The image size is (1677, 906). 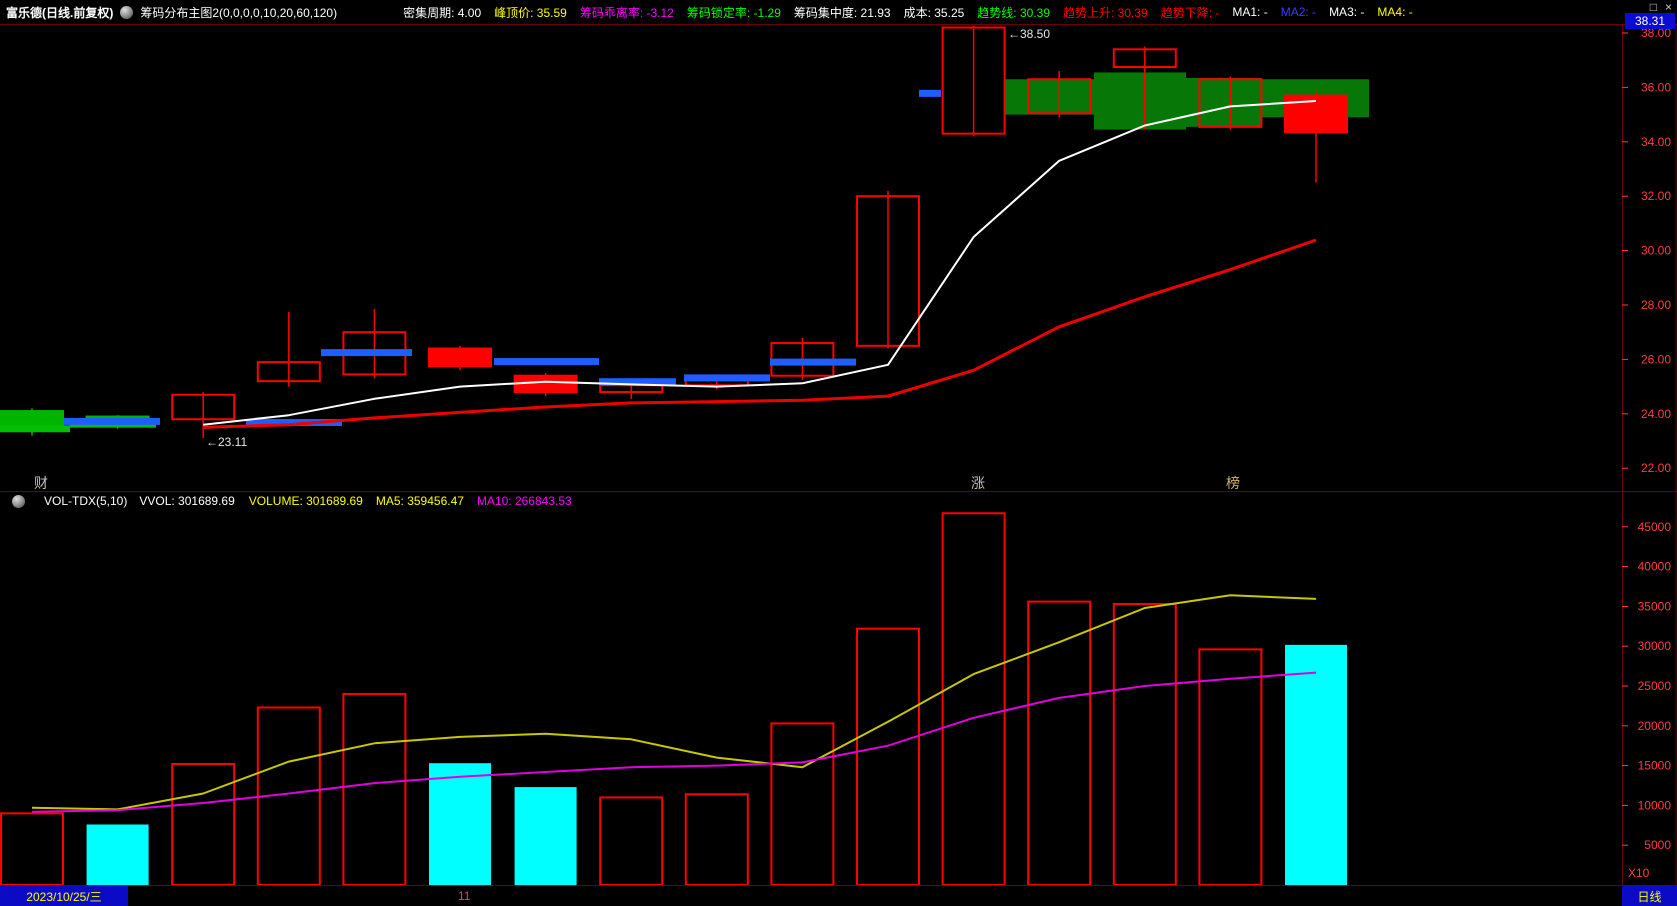 I want to click on stock-title: 富乐德(日线.前复权), so click(x=60, y=12).